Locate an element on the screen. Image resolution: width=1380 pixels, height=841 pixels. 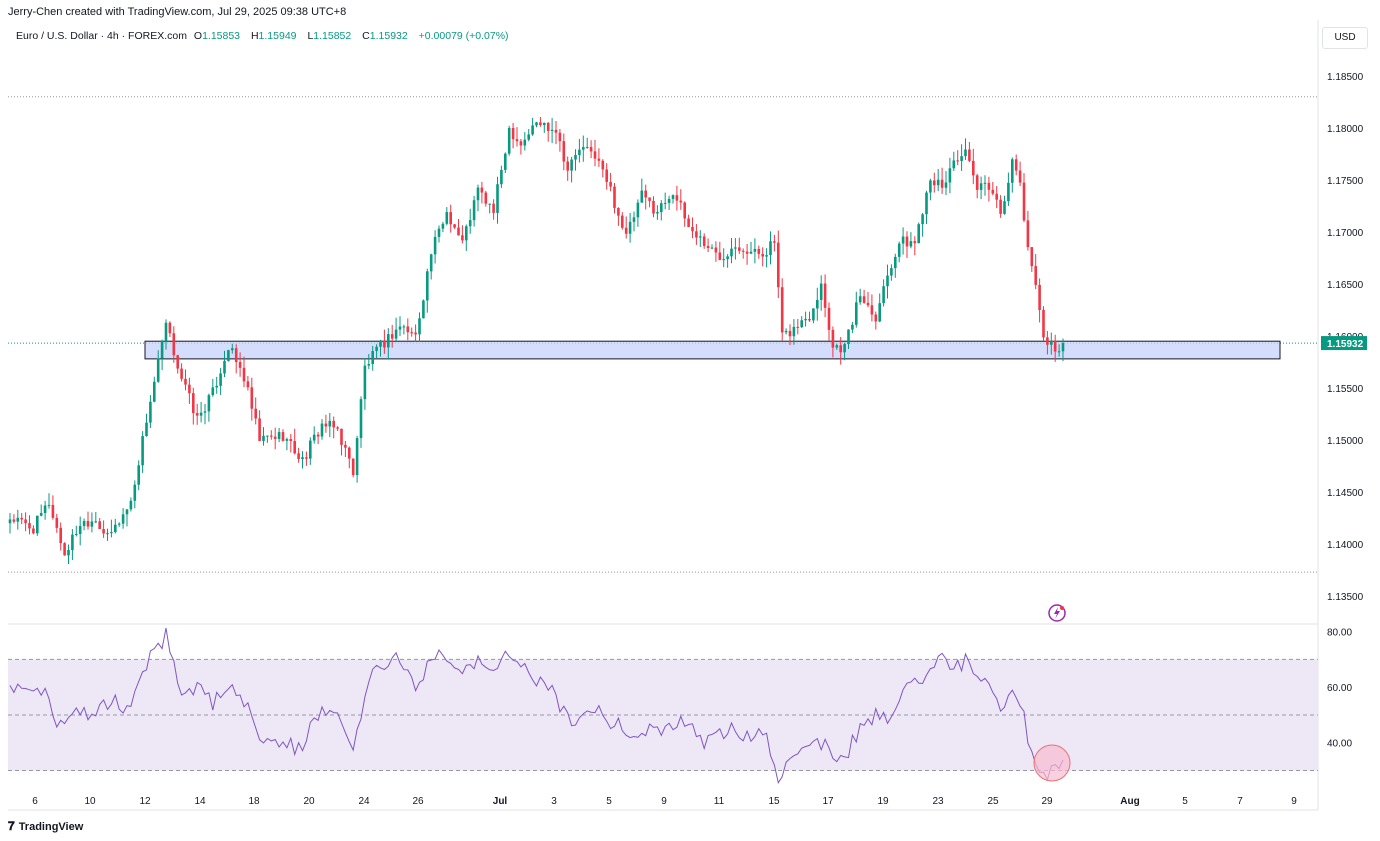
time-tick-label: 29 is located at coordinates (1047, 801).